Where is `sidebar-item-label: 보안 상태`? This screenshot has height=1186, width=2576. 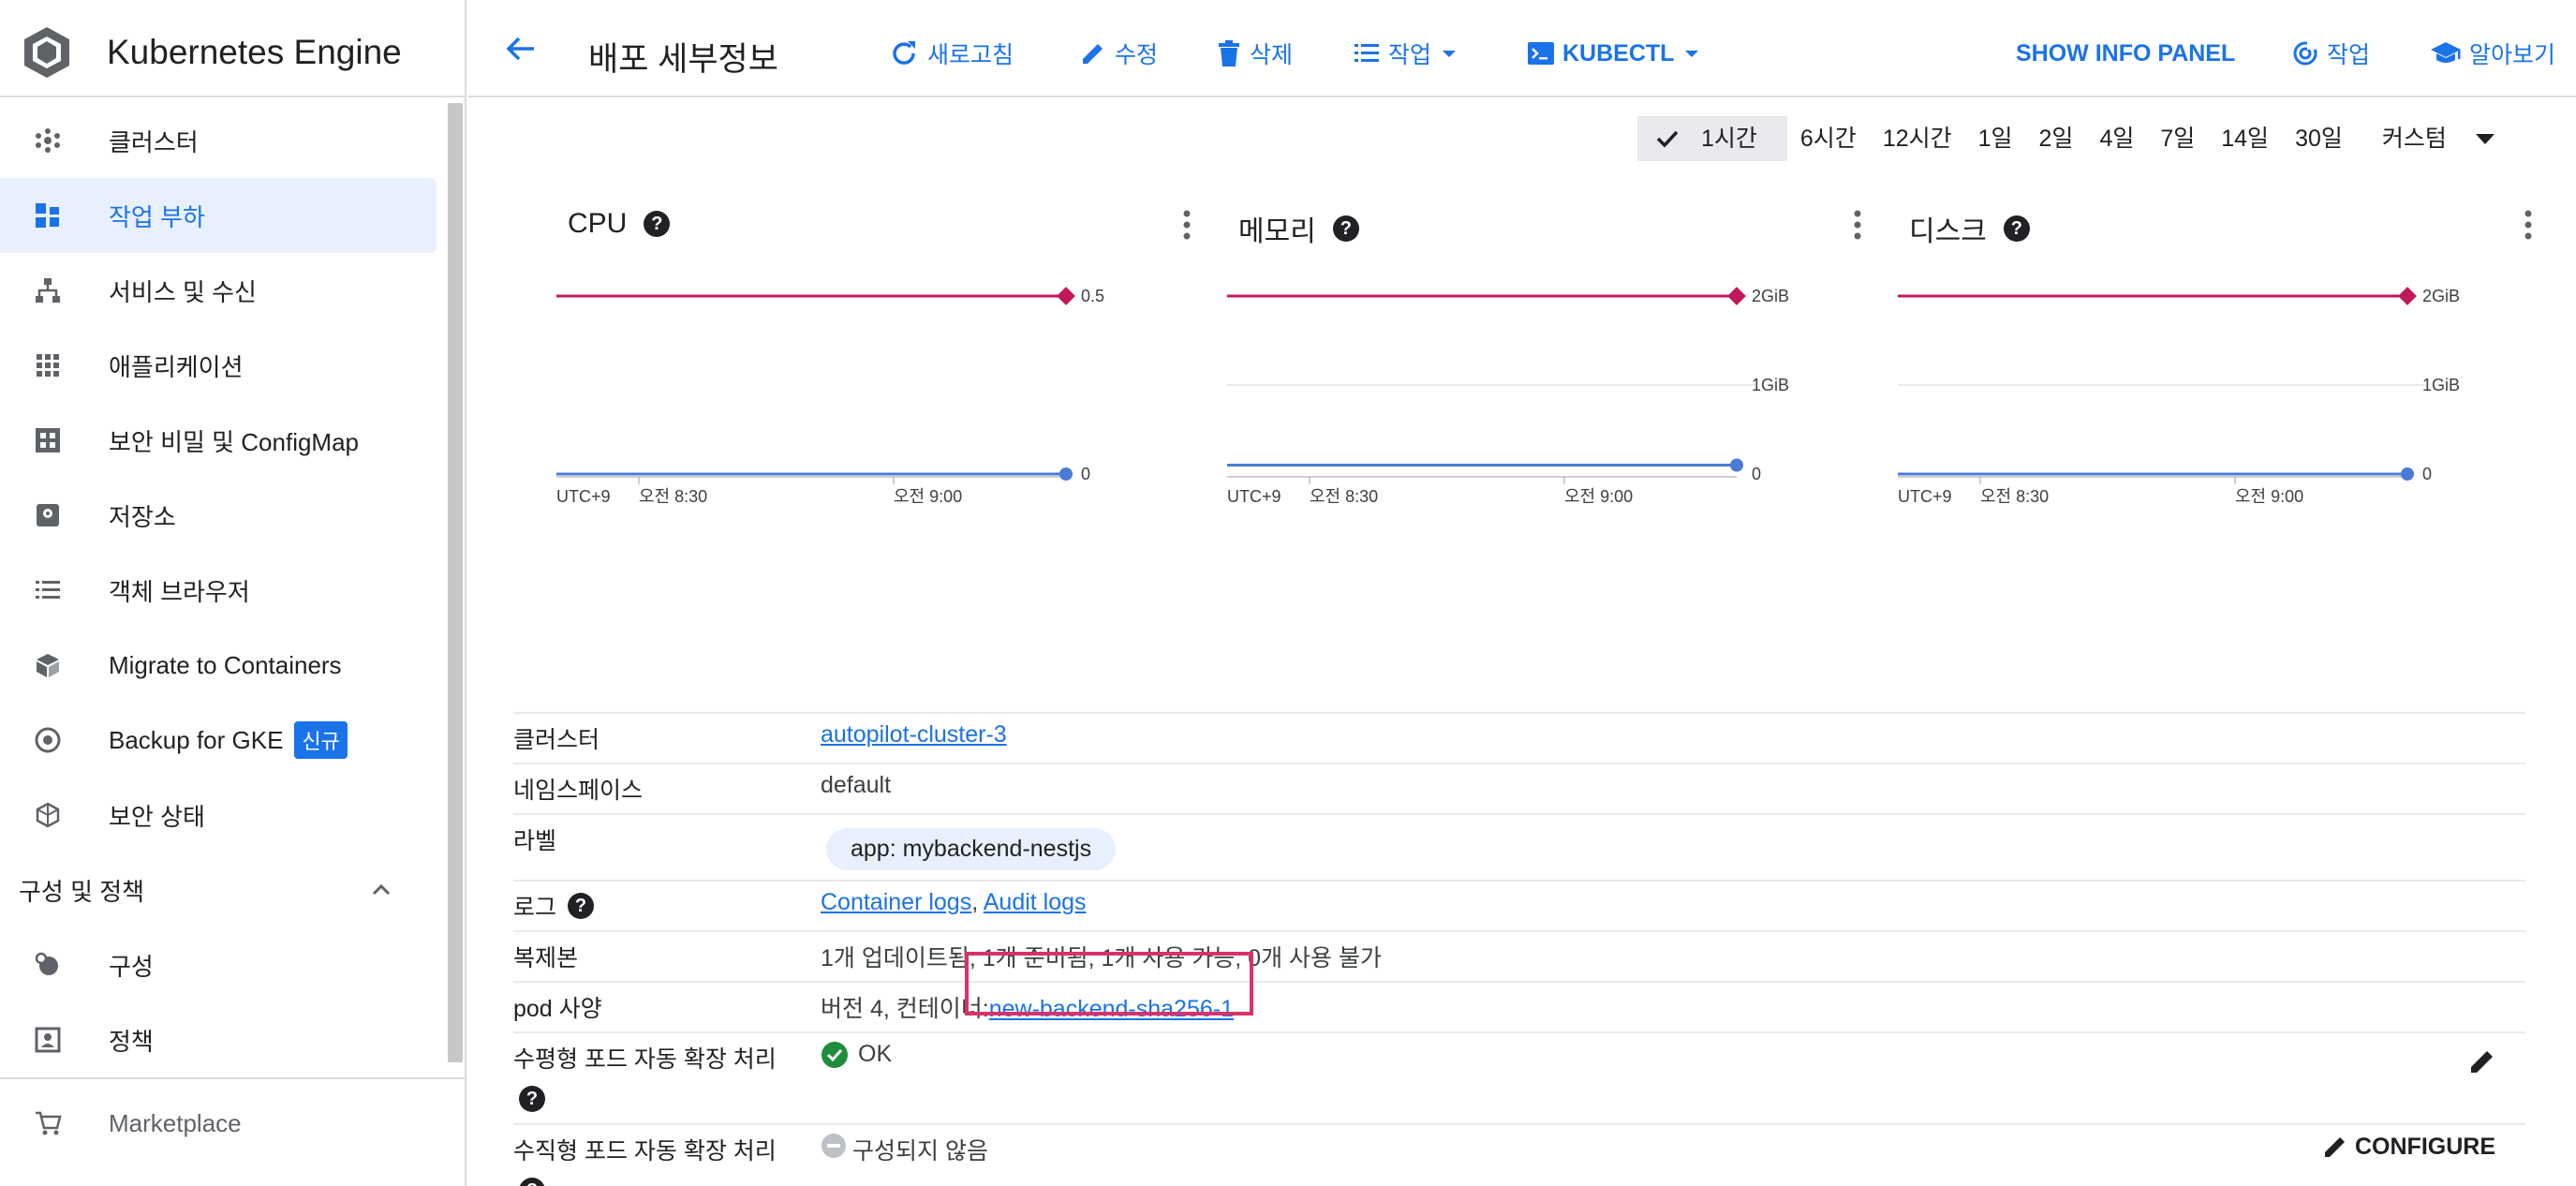
sidebar-item-label: 보안 상태 is located at coordinates (157, 816).